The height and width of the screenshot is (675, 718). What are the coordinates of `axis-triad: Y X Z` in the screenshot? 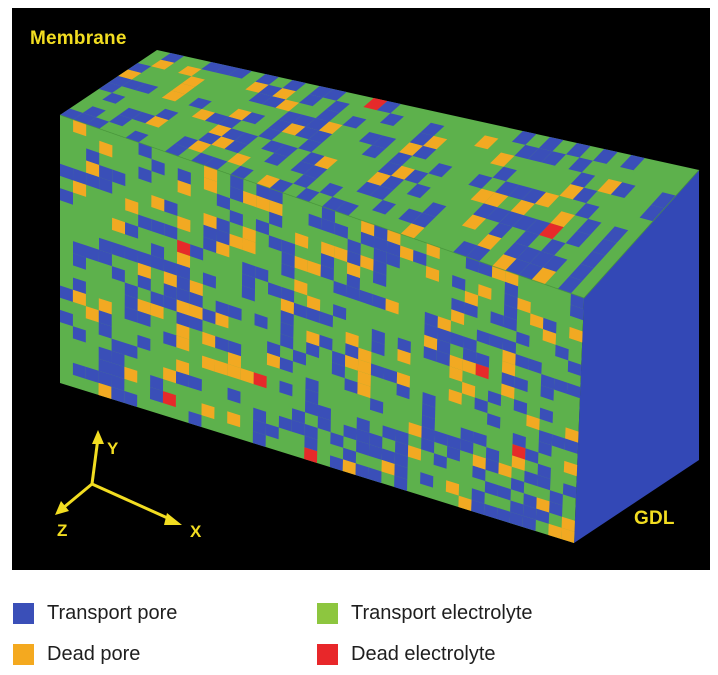 It's located at (128, 485).